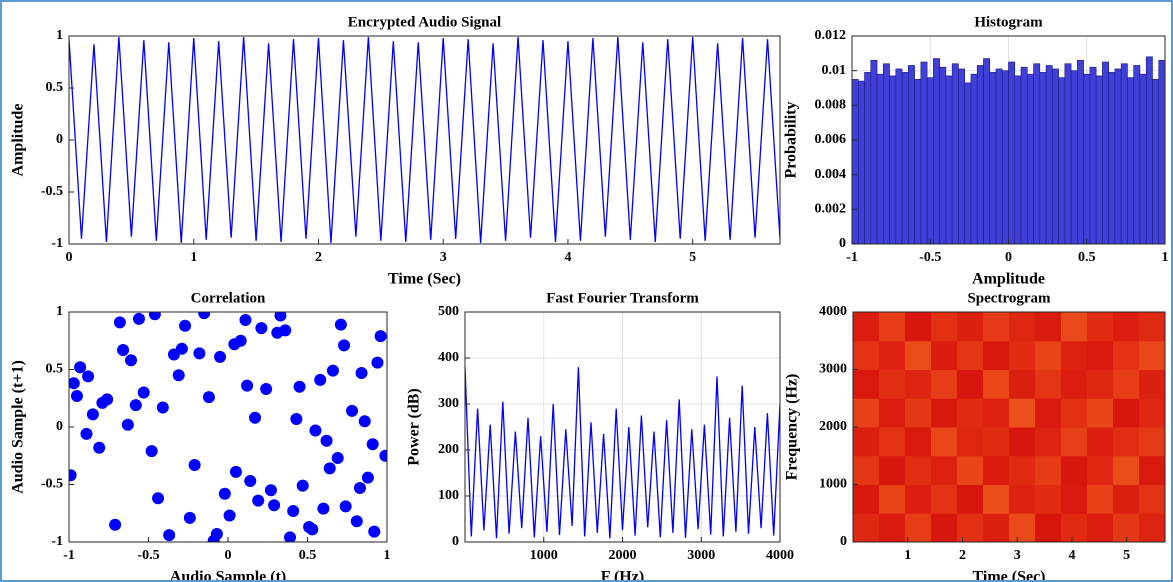 This screenshot has width=1173, height=582. Describe the element at coordinates (831, 35) in the screenshot. I see `y-tick-label: 0.012` at that location.